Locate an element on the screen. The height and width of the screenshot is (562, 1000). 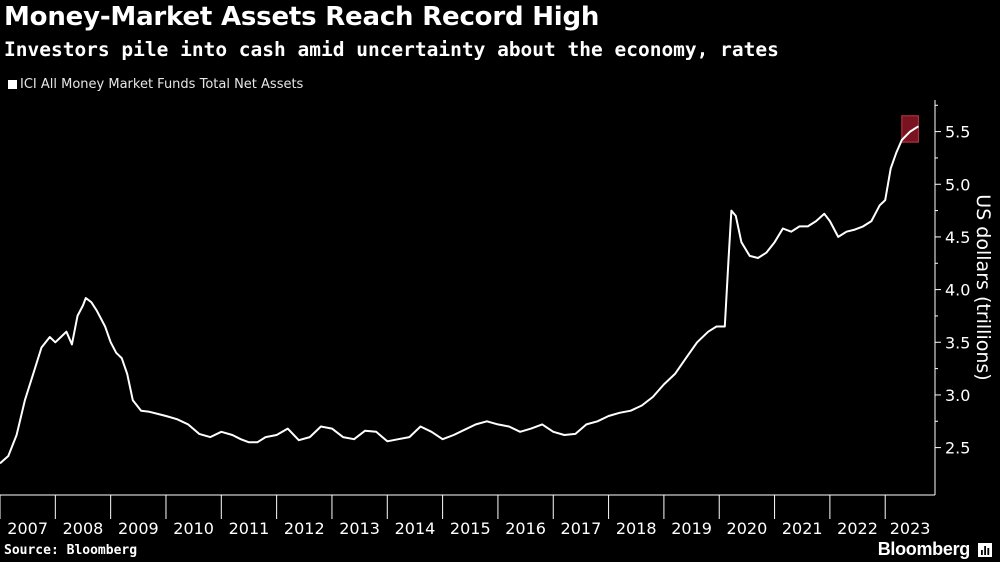
y-tick-label: 3.5 is located at coordinates (957, 342).